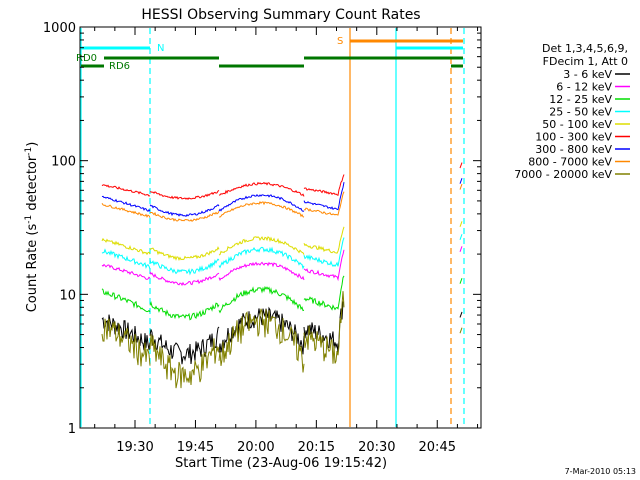  What do you see at coordinates (584, 87) in the screenshot?
I see `legend-item-label: 6 - 12 keV` at bounding box center [584, 87].